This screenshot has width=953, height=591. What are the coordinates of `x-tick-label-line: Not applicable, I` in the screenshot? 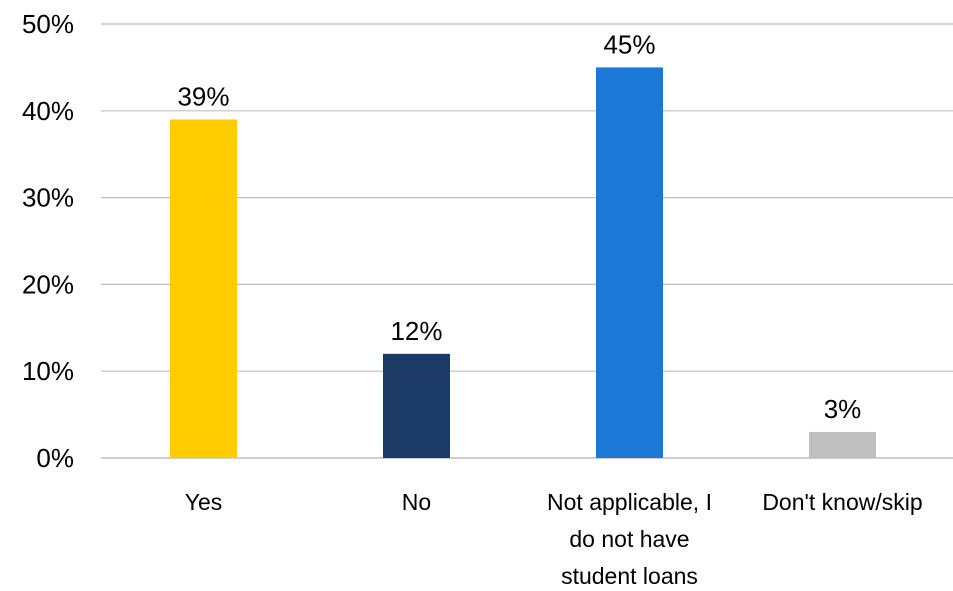 It's located at (629, 502).